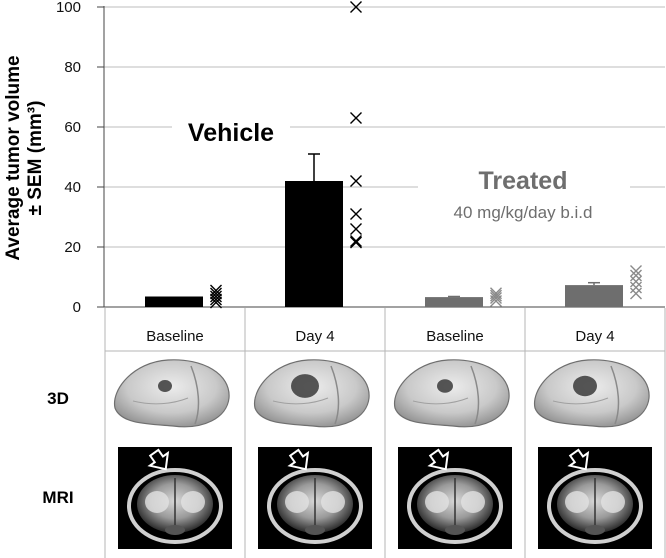 The image size is (666, 558). I want to click on mri-scans, so click(385, 498).